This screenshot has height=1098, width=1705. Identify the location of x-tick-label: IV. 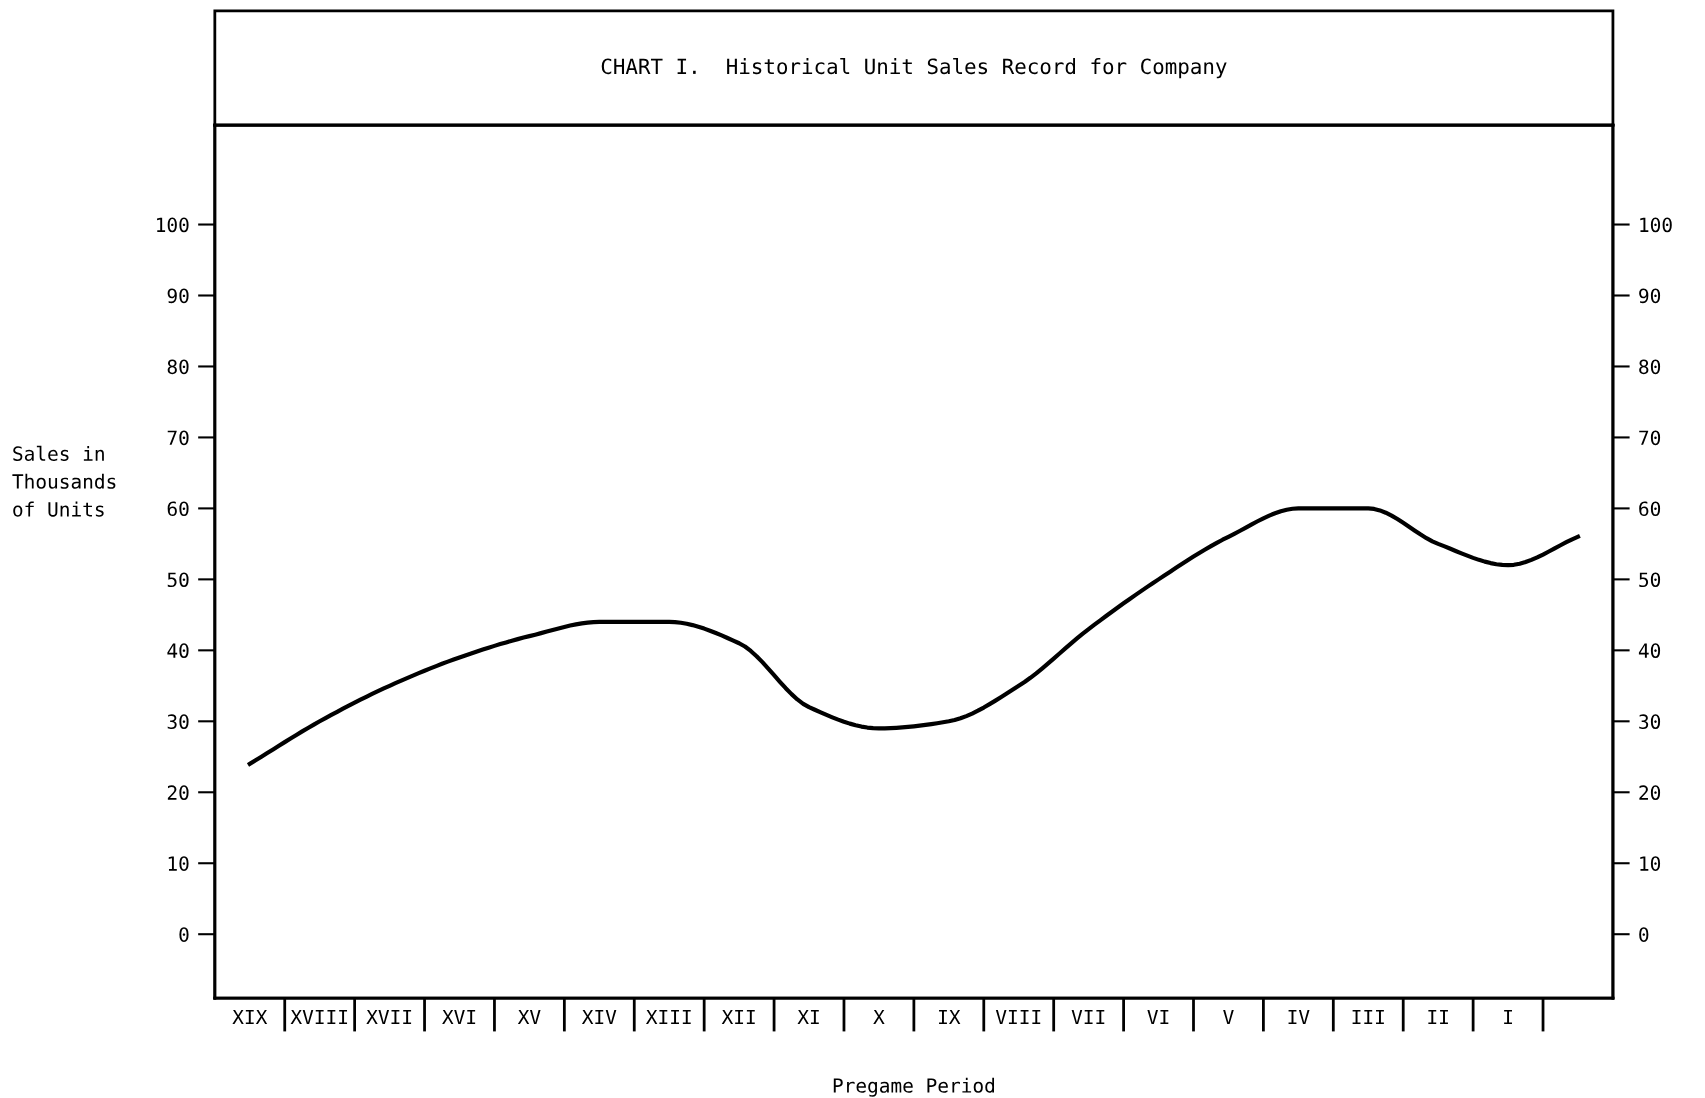
(1299, 1017).